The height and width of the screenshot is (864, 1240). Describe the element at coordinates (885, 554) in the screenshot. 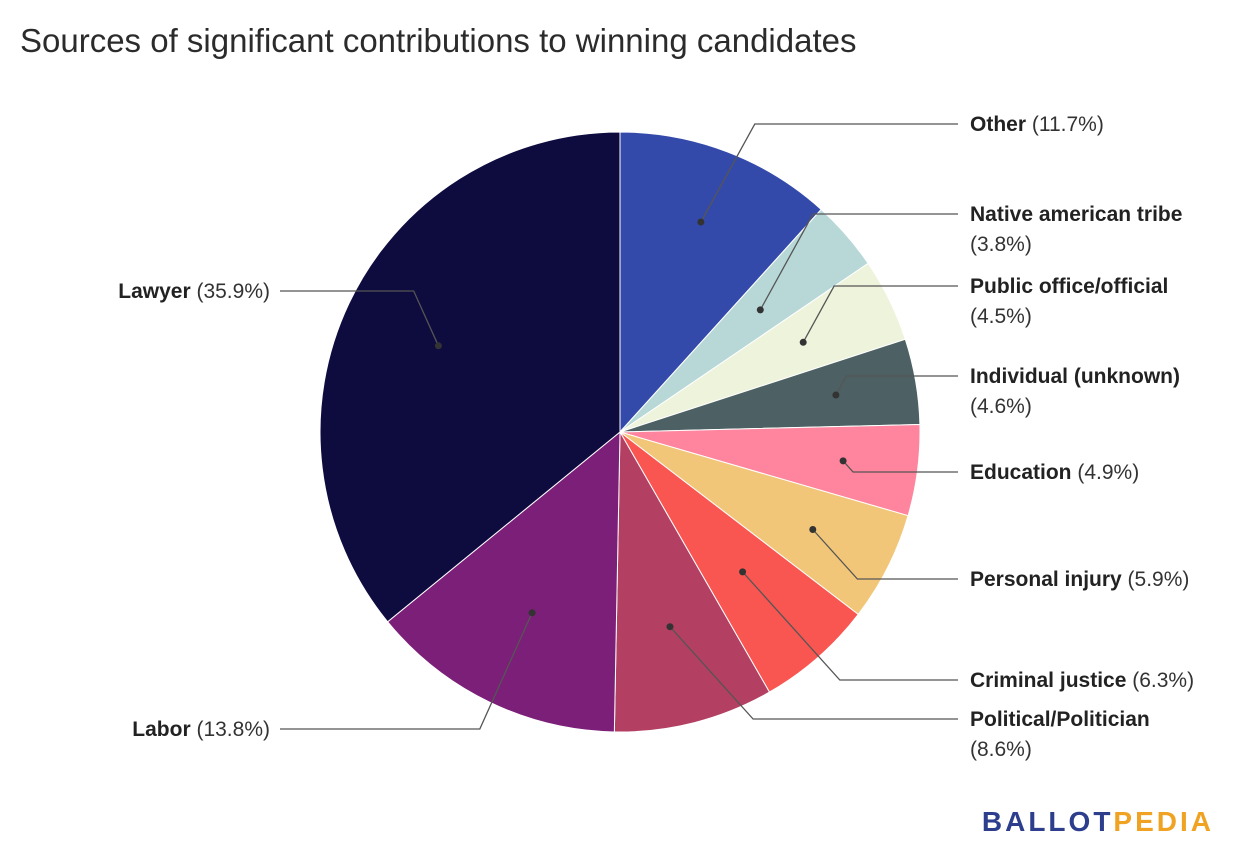

I see `leader-line-personal-injury` at that location.